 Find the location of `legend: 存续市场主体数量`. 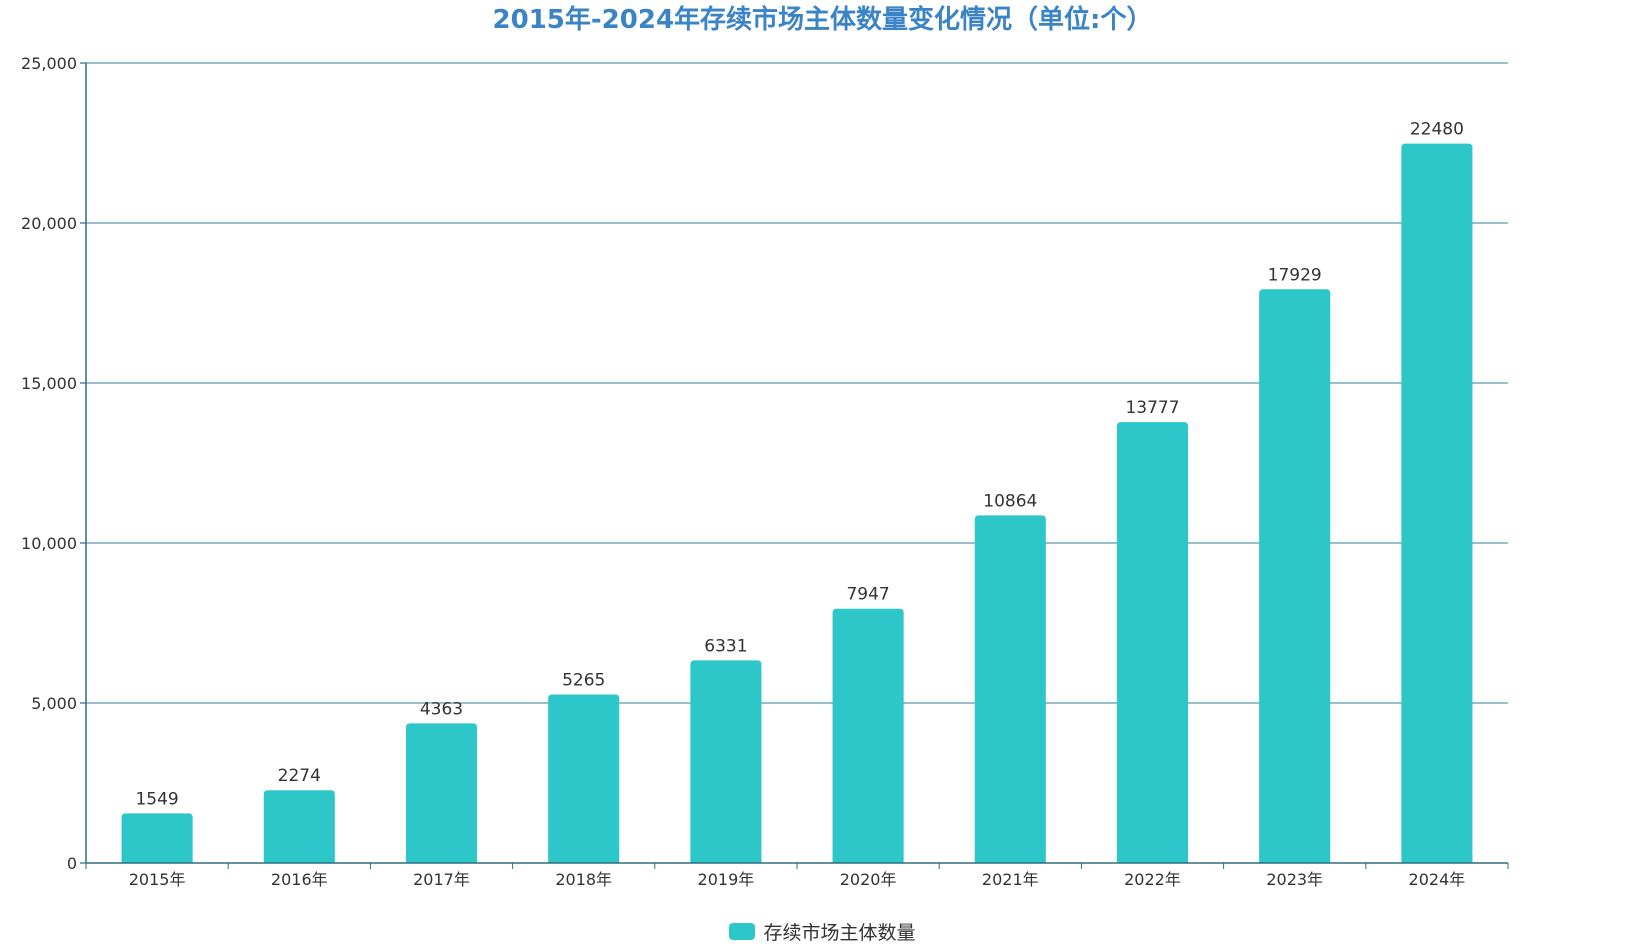

legend: 存续市场主体数量 is located at coordinates (822, 931).